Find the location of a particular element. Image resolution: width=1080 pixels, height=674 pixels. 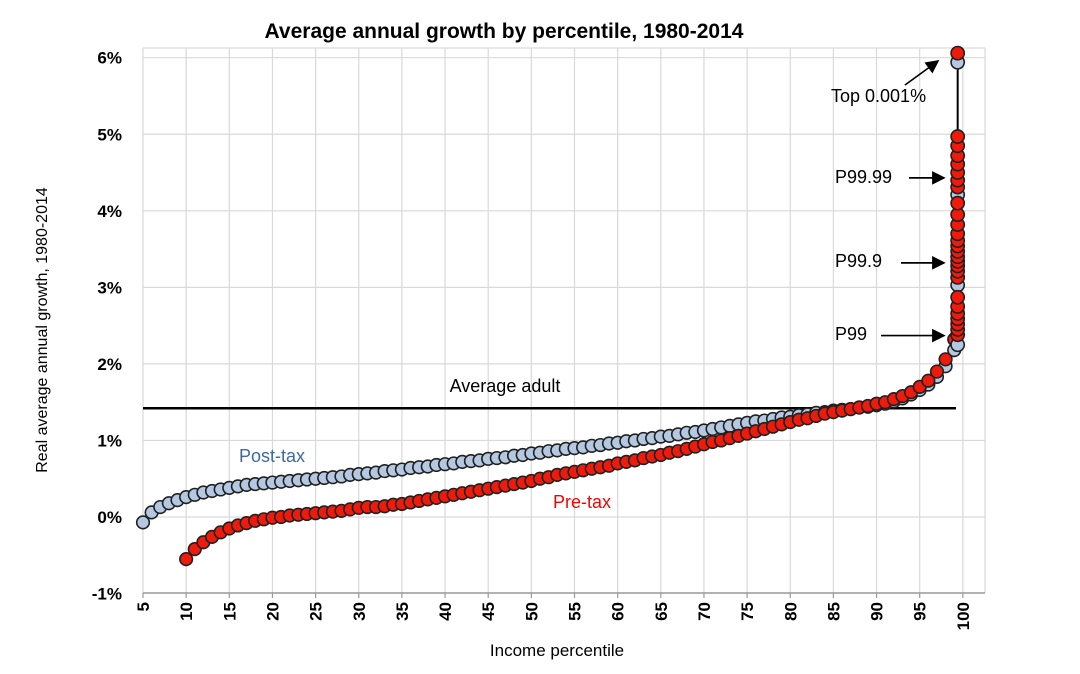

x-tick-label: 30 is located at coordinates (359, 611).